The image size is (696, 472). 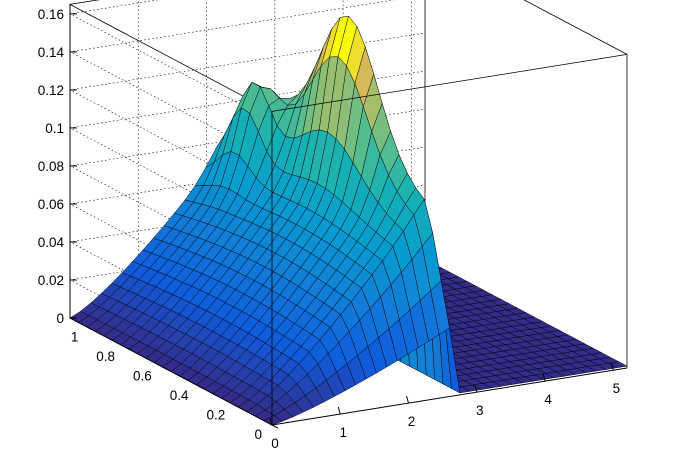 I want to click on z-tick-label: 0.12, so click(x=51, y=90).